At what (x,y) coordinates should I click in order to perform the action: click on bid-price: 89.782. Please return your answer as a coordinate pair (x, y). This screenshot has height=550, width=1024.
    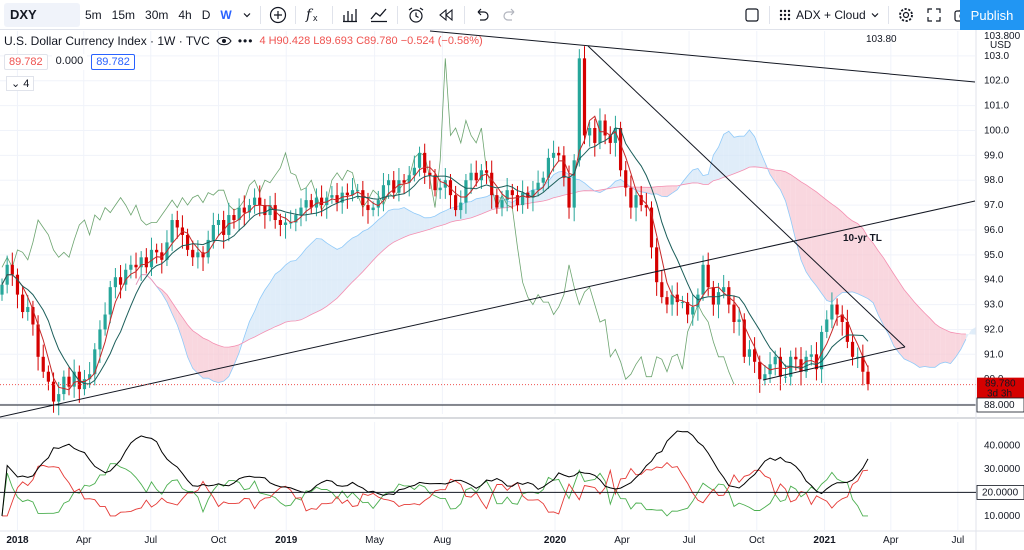
    Looking at the image, I should click on (26, 62).